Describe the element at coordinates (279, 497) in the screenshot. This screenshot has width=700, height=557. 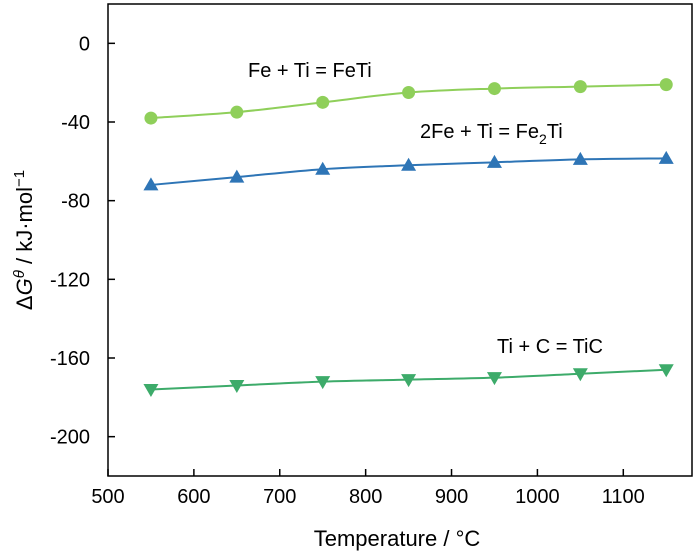
I see `x-tick-label: 700` at that location.